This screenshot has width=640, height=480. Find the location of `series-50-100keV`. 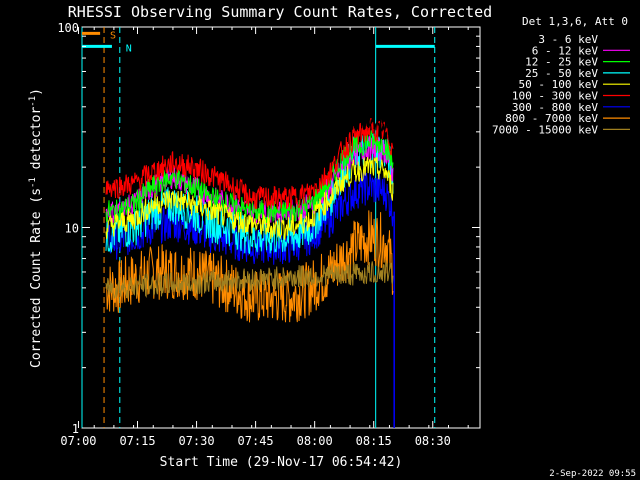

series-50-100keV is located at coordinates (249, 199).